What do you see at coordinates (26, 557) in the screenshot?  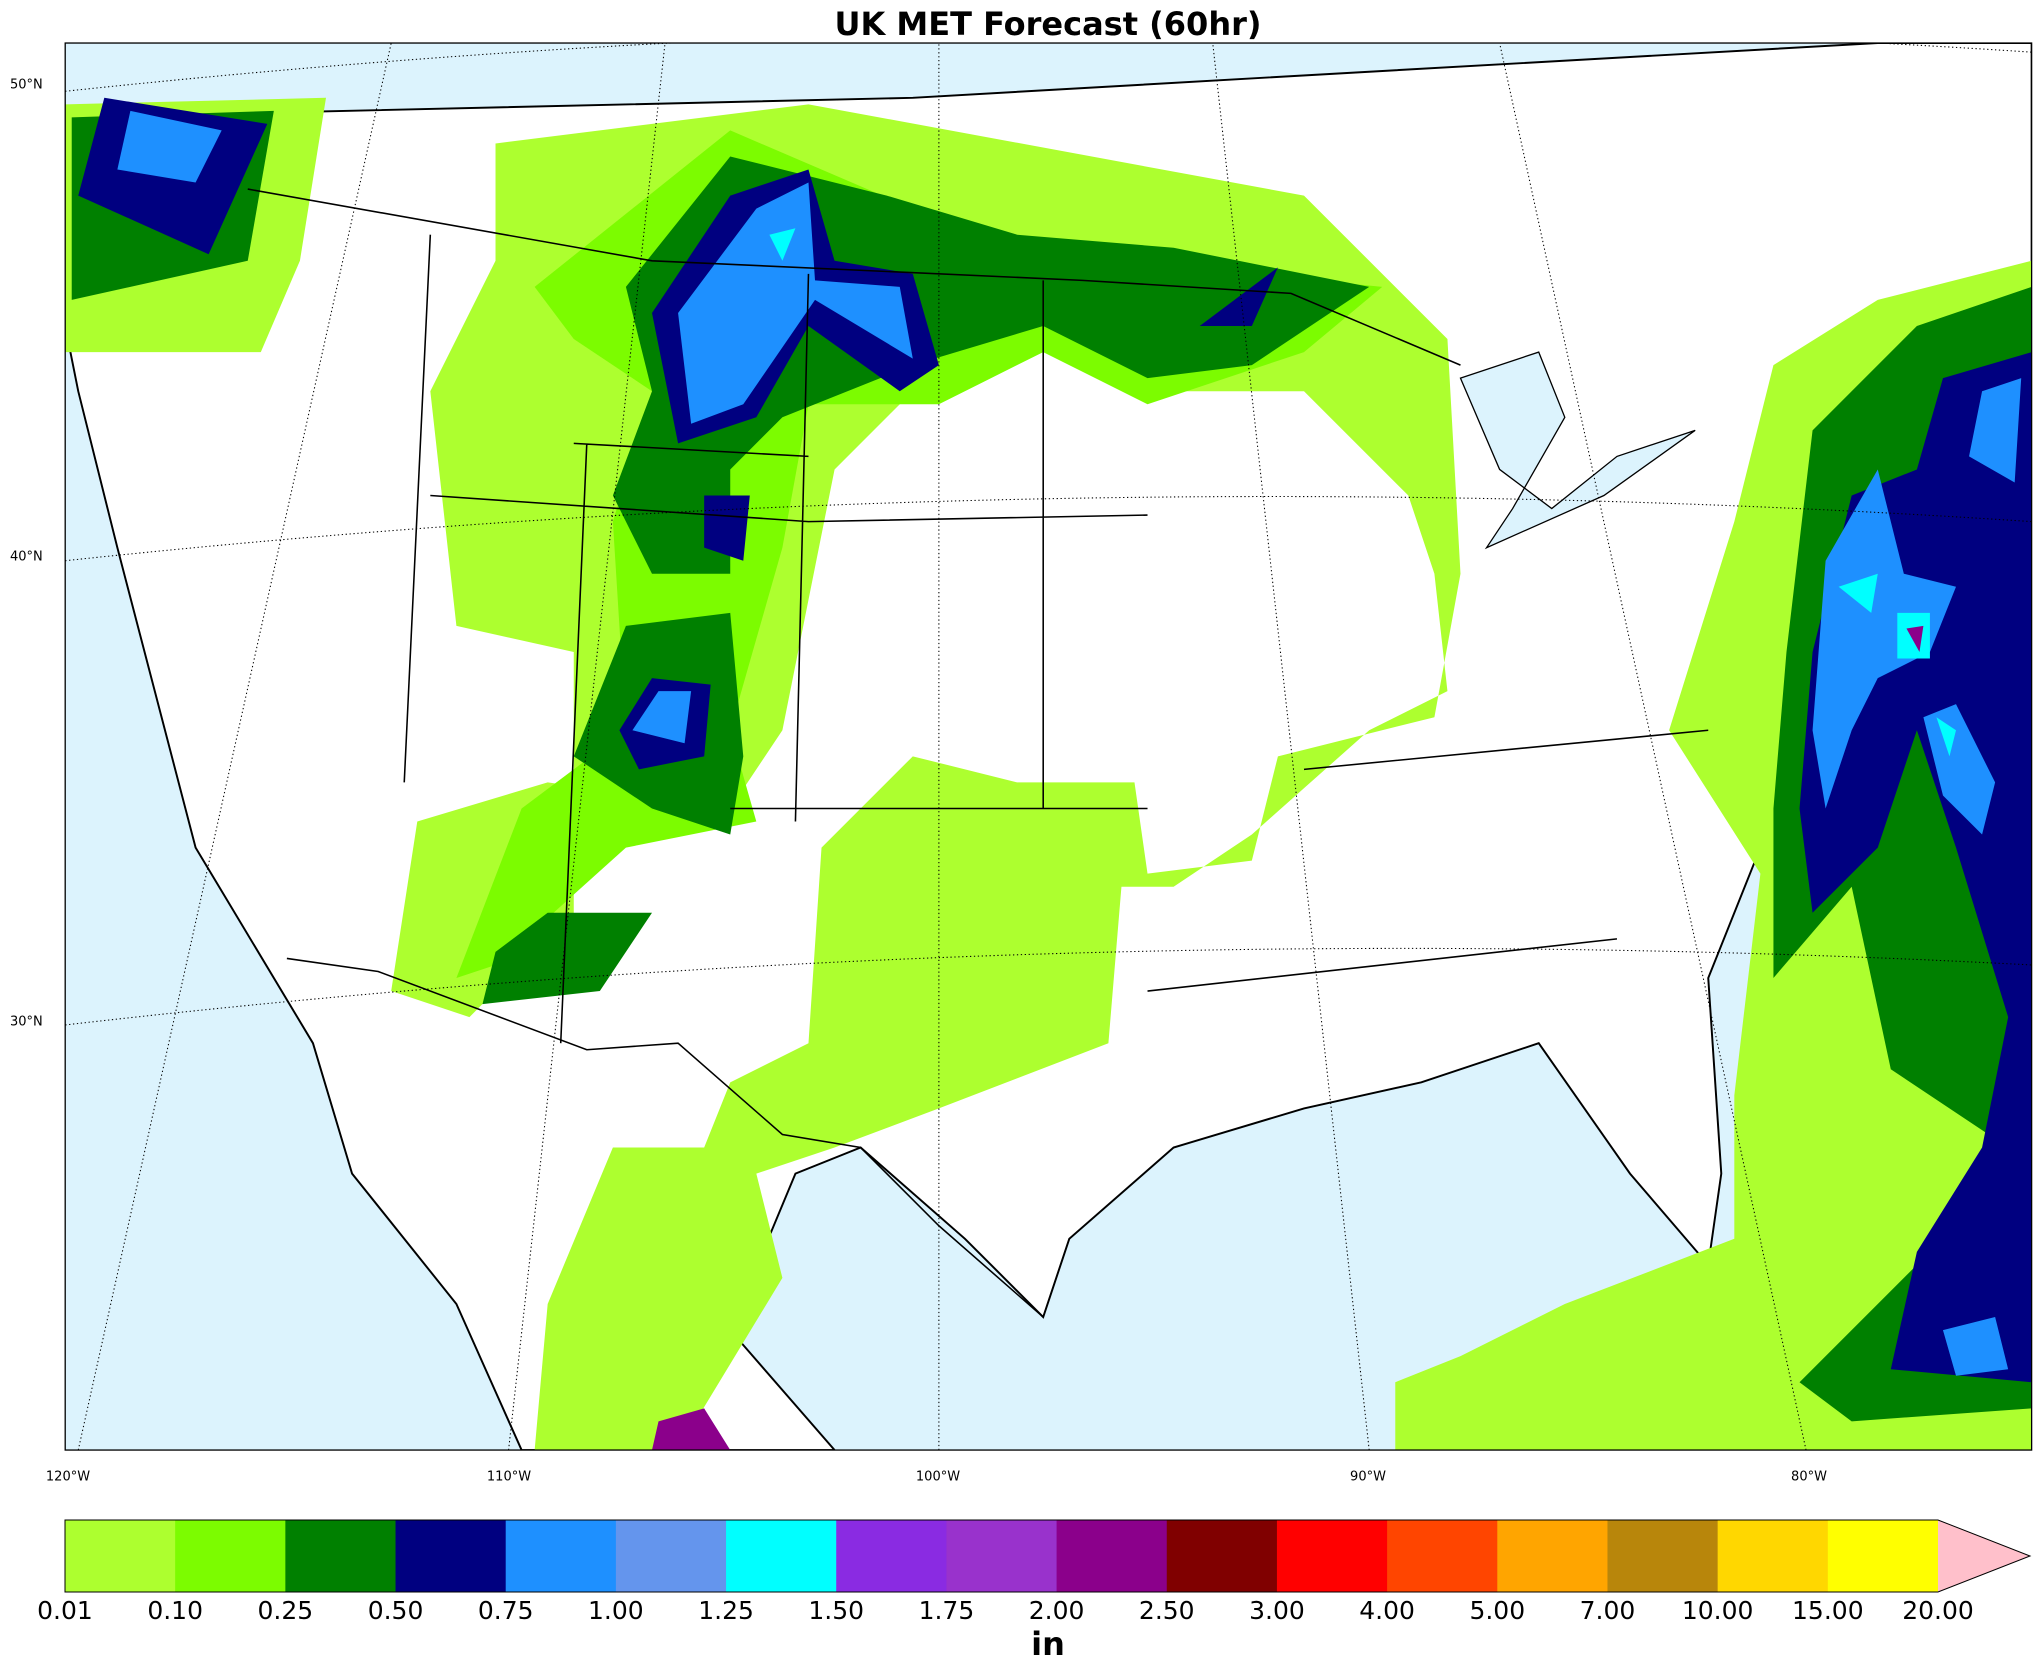 I see `lat-label: 40°N` at bounding box center [26, 557].